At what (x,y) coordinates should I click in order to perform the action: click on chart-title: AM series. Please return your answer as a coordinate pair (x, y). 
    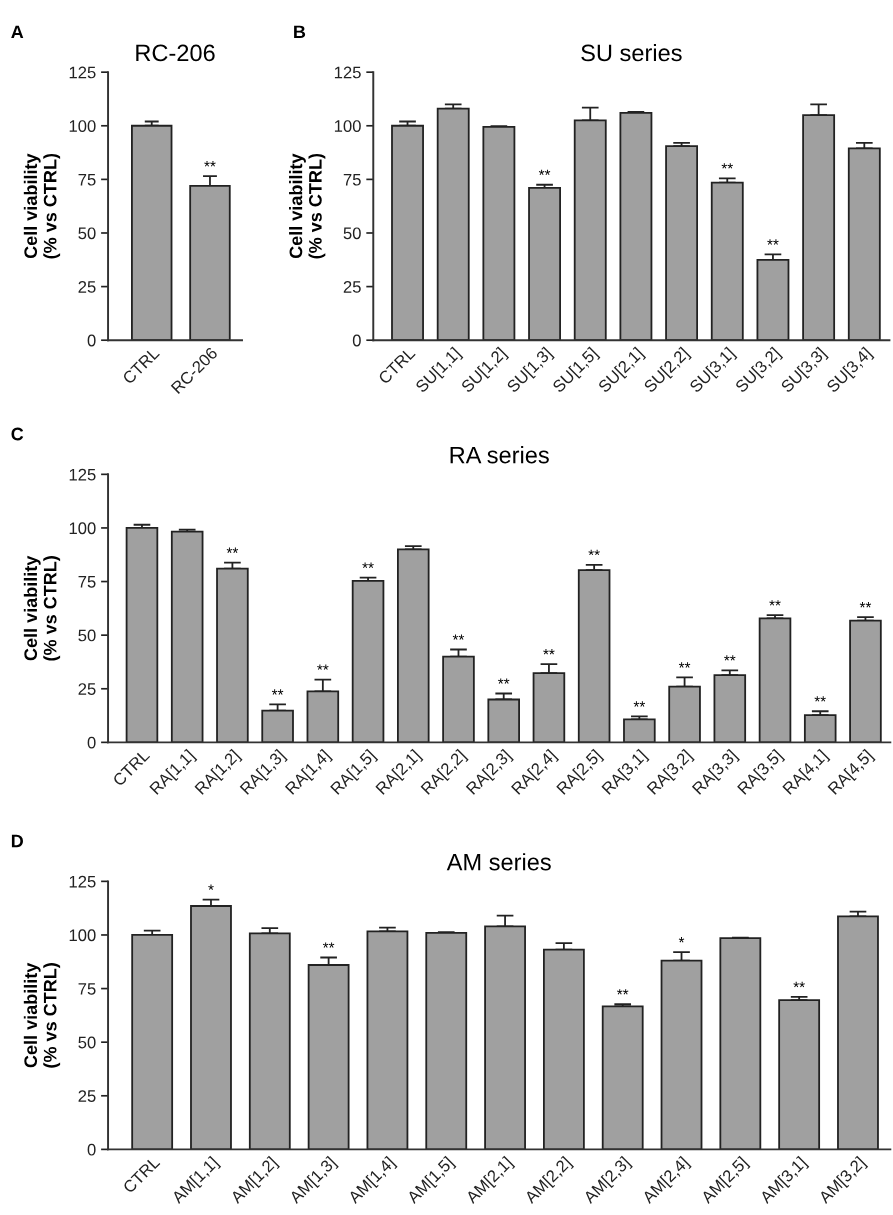
    Looking at the image, I should click on (498, 862).